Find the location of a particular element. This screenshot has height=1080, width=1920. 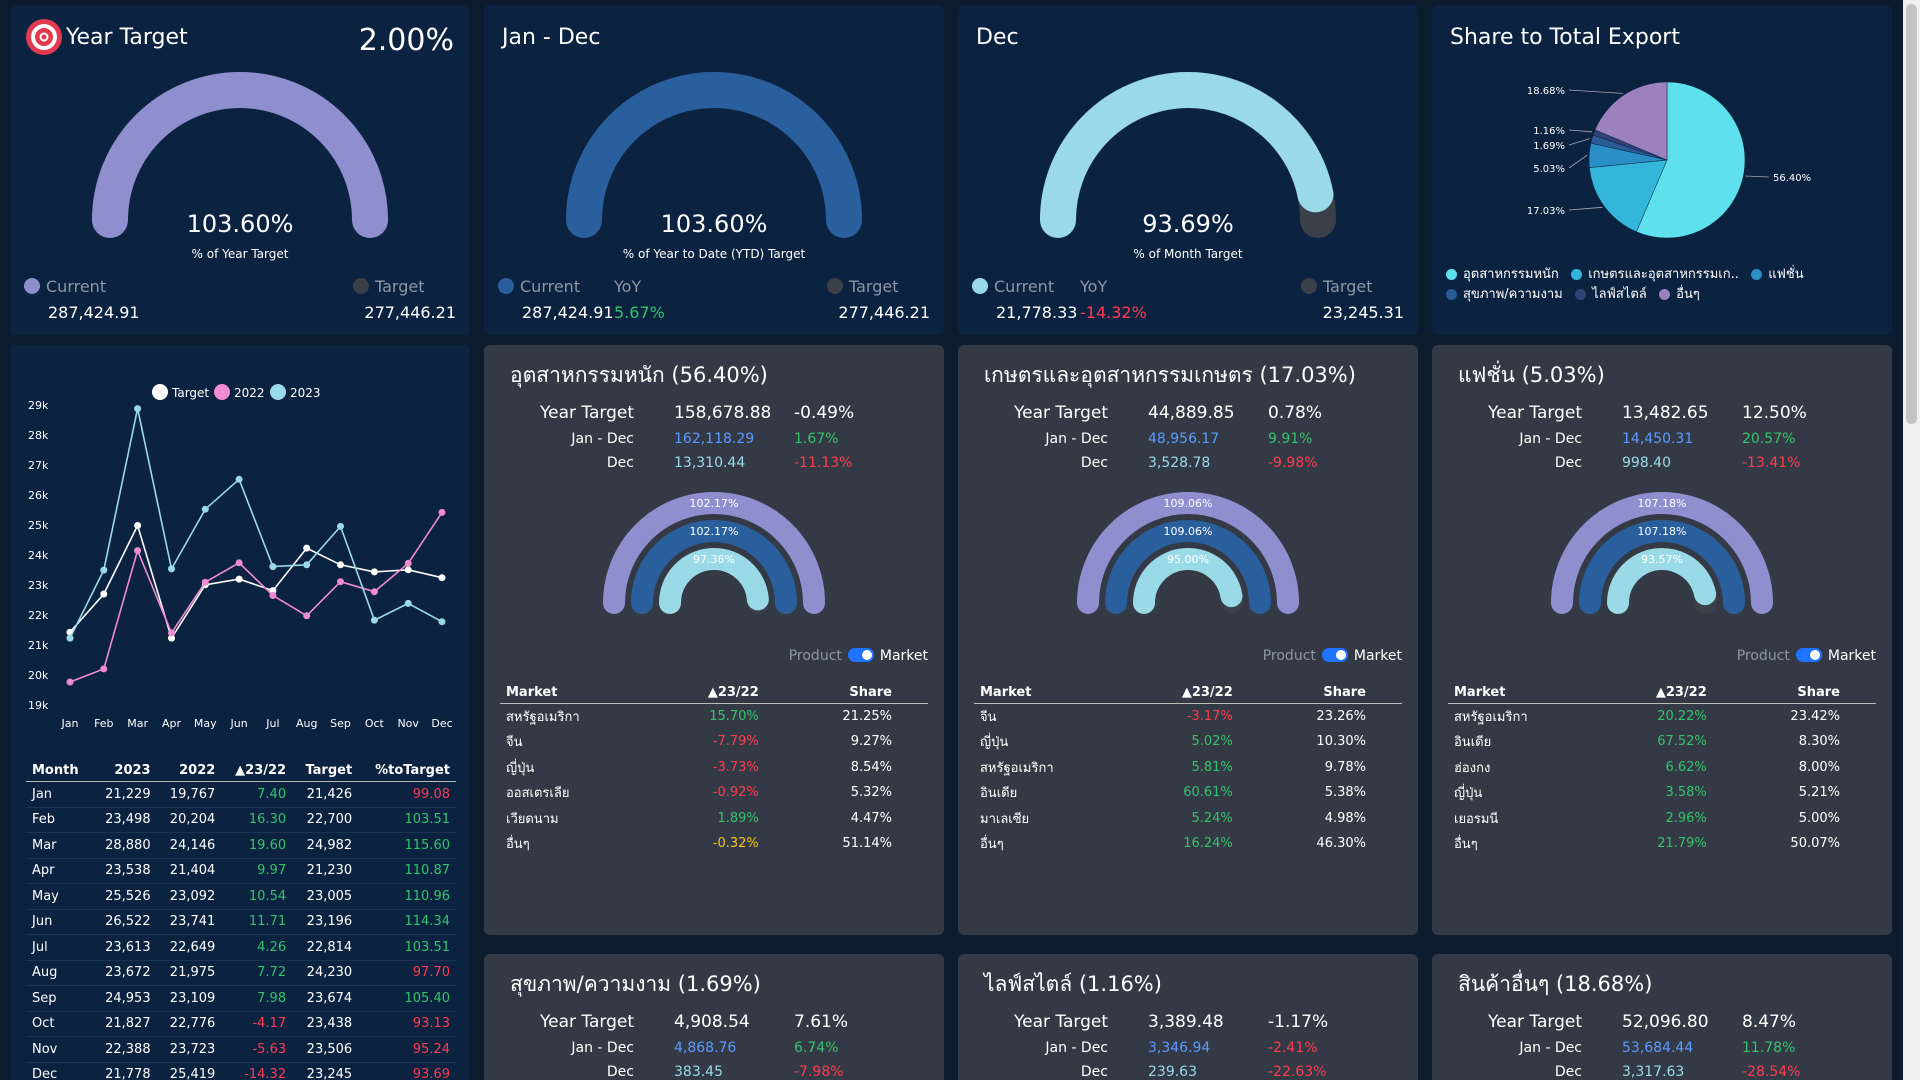

legend-item: อุตสาหกรรมหนัก is located at coordinates (1502, 274).